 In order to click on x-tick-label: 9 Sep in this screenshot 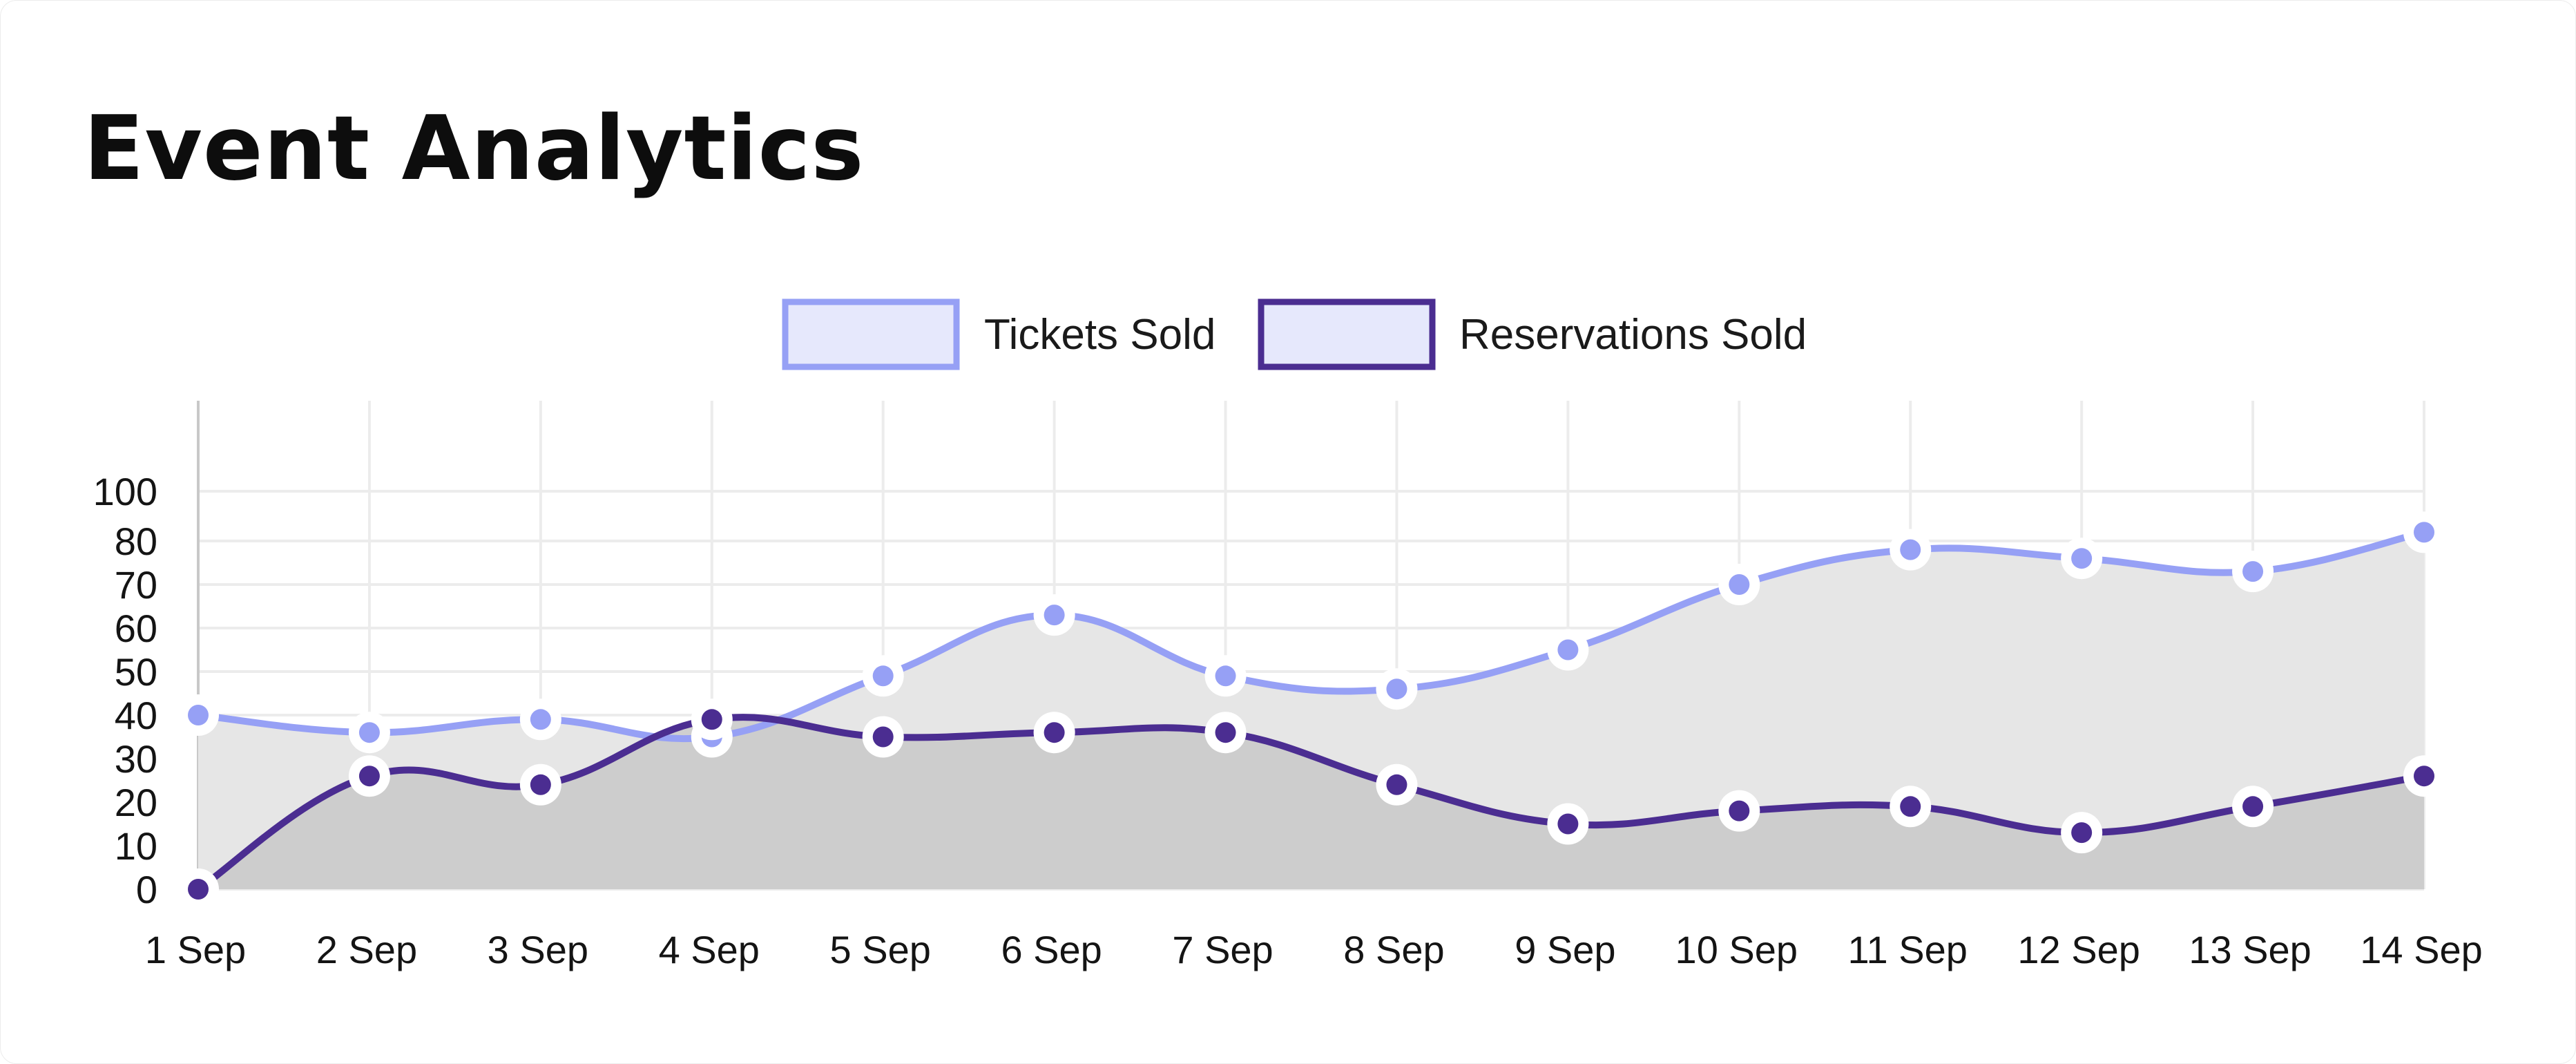, I will do `click(1565, 950)`.